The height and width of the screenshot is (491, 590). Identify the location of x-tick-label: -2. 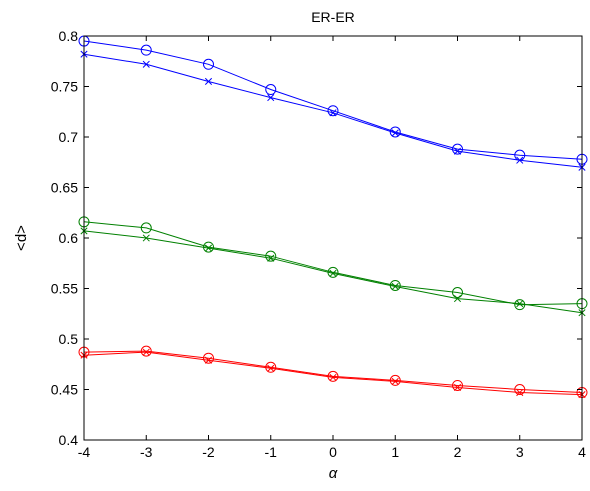
(208, 452).